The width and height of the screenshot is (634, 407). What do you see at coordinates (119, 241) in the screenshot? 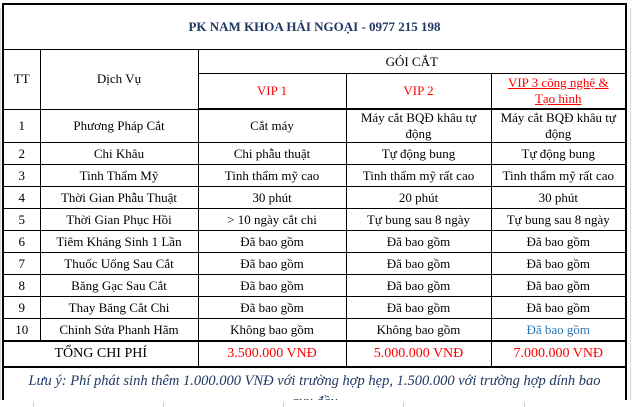
I see `service-name: Tiêm Kháng Sinh 1 Lần` at bounding box center [119, 241].